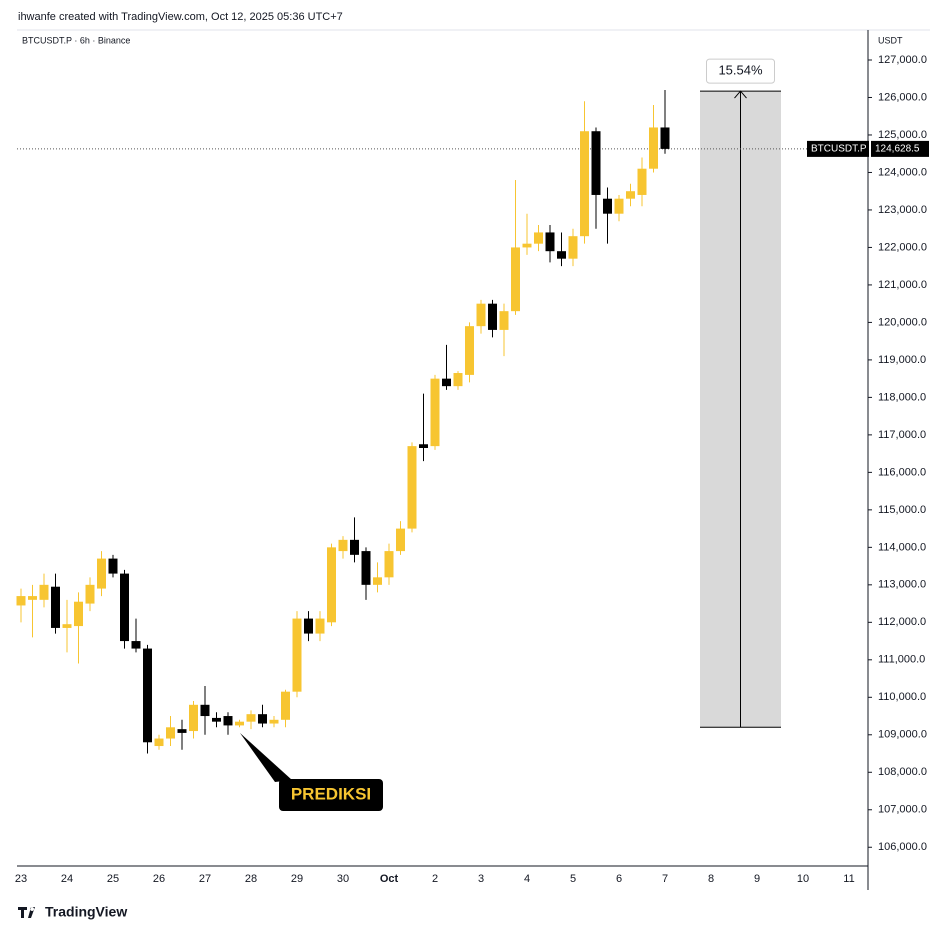  What do you see at coordinates (902, 172) in the screenshot?
I see `y-tick-label: 124,000.0` at bounding box center [902, 172].